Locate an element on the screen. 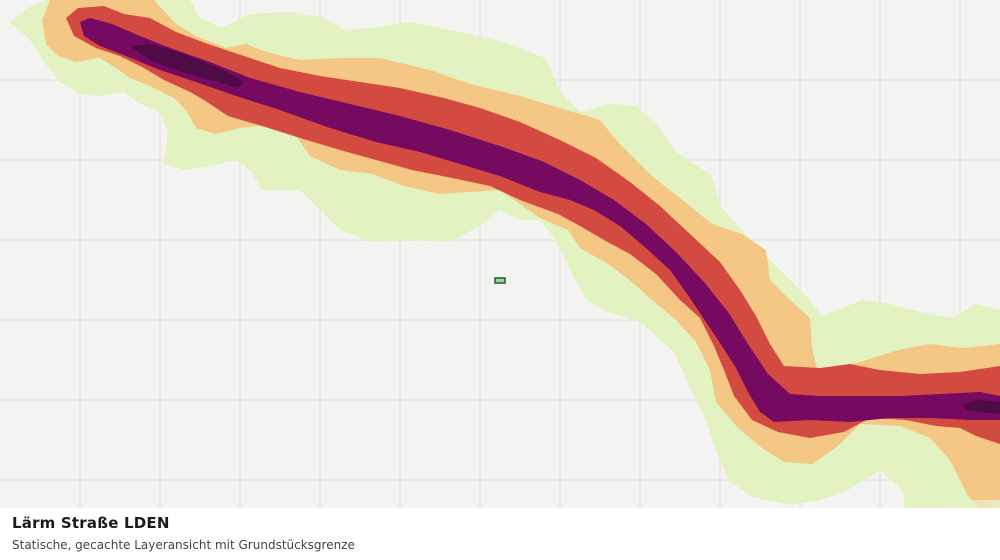 The width and height of the screenshot is (1000, 560). parcel-boundary-icon is located at coordinates (500, 280).